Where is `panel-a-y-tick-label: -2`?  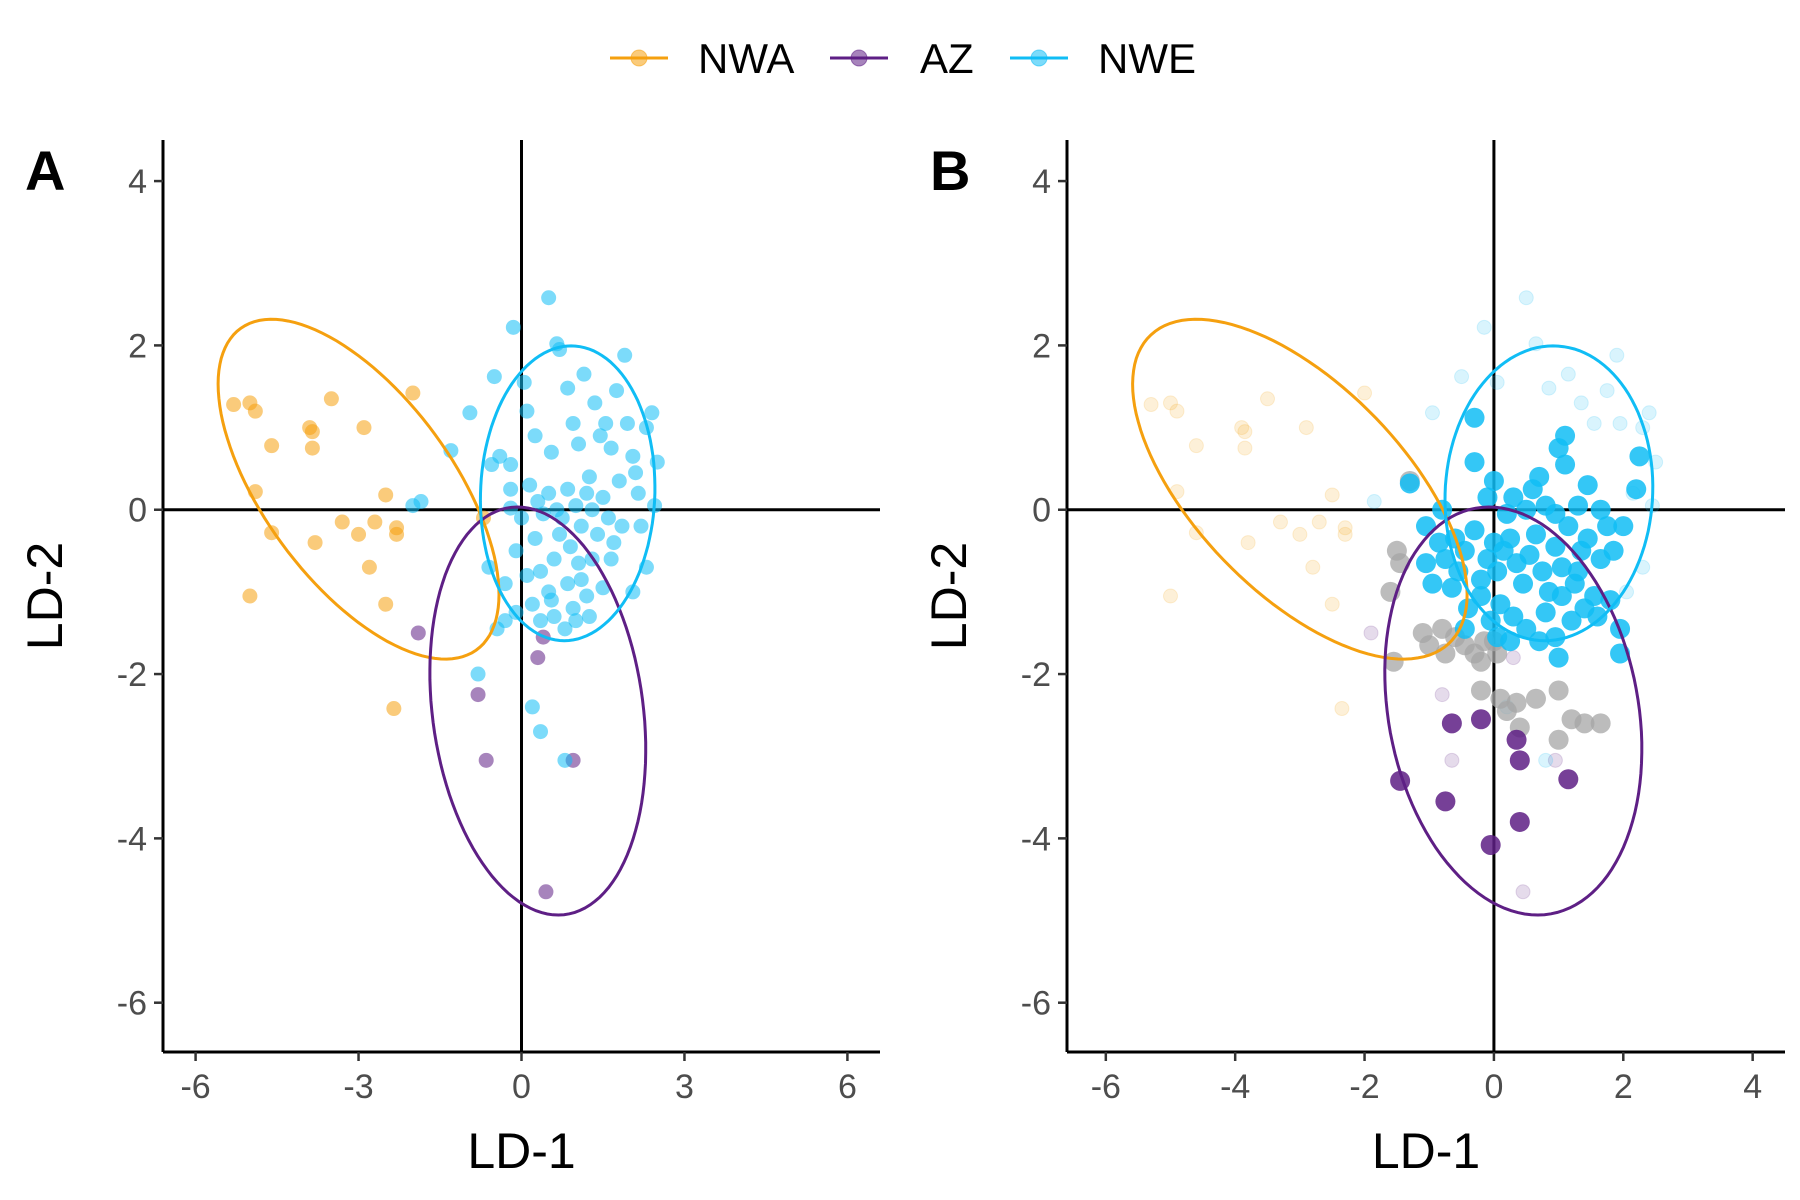
panel-a-y-tick-label: -2 is located at coordinates (132, 675).